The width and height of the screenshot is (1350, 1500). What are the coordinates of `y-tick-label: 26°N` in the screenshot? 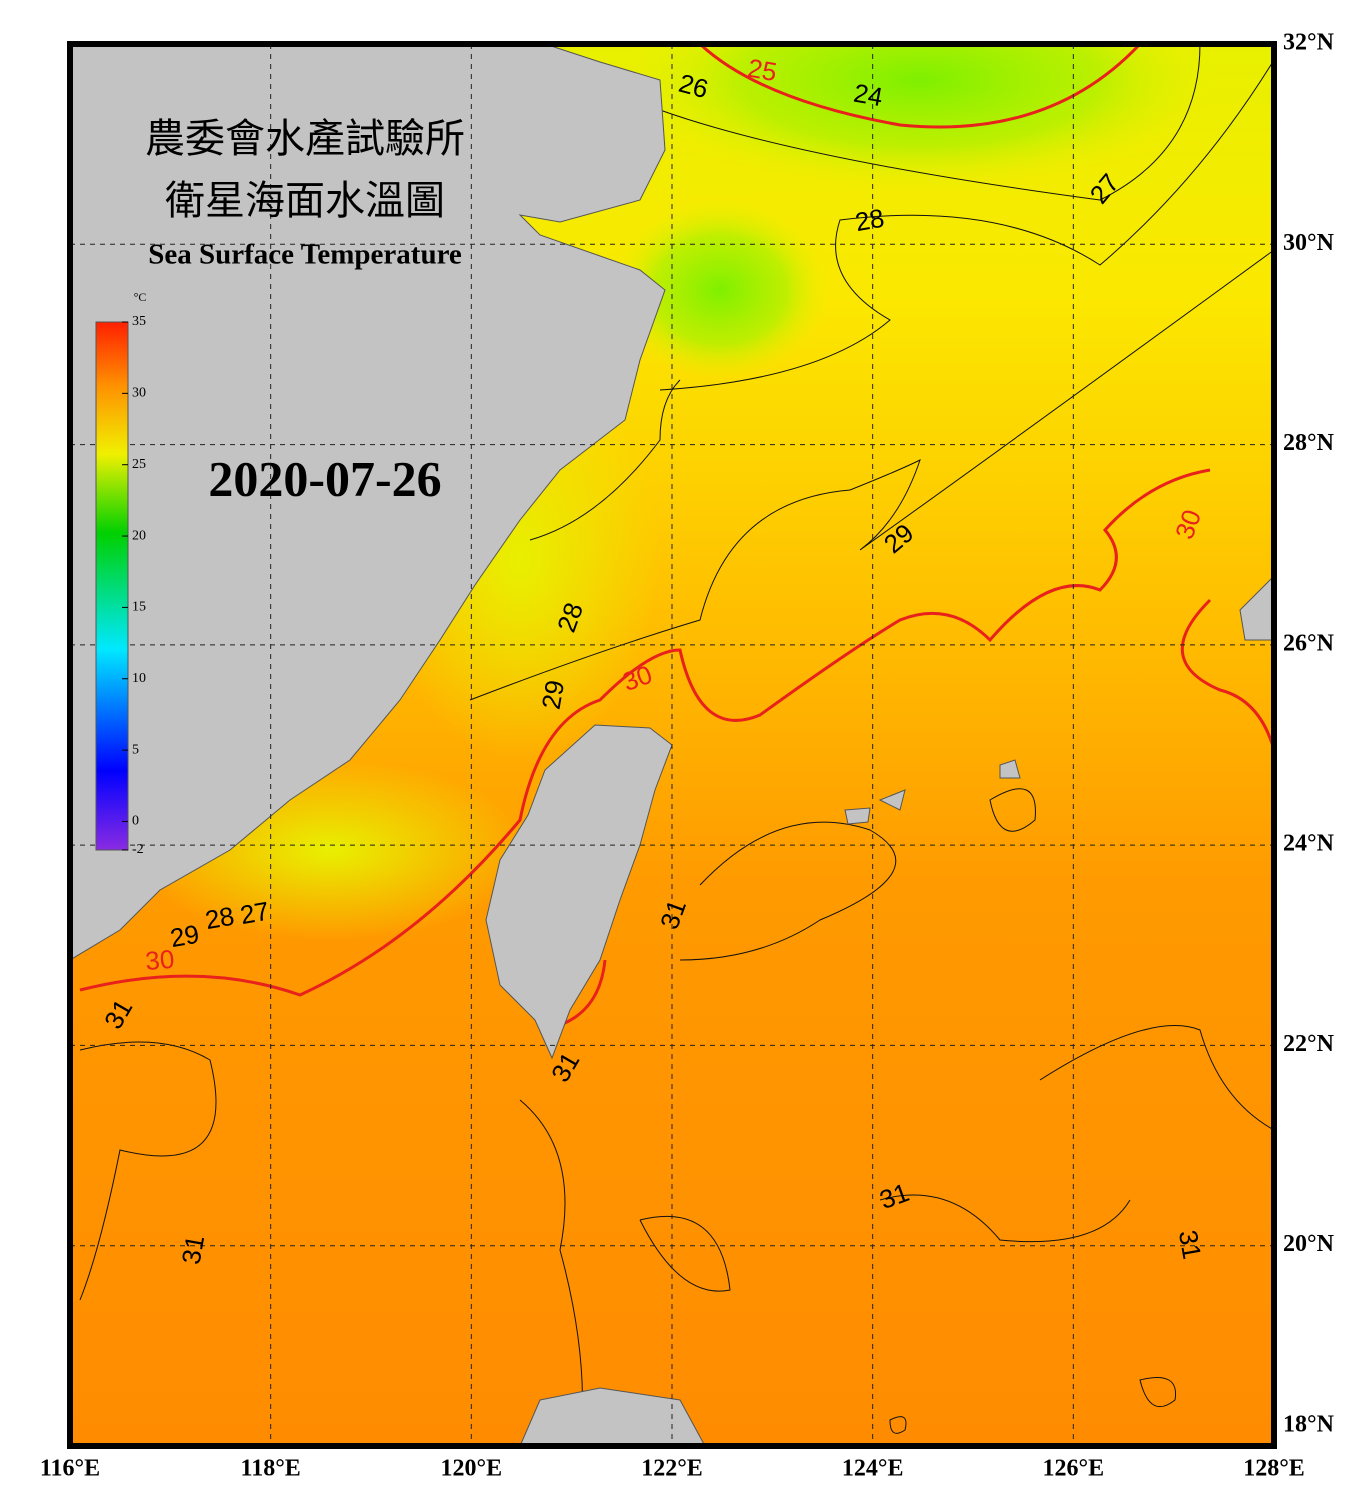 It's located at (1309, 643).